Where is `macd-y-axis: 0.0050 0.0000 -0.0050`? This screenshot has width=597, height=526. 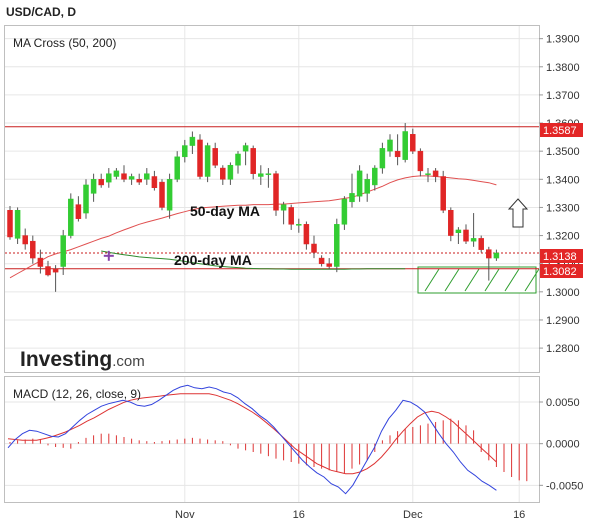
macd-y-axis: 0.0050 0.0000 -0.0050 is located at coordinates (561, 444).